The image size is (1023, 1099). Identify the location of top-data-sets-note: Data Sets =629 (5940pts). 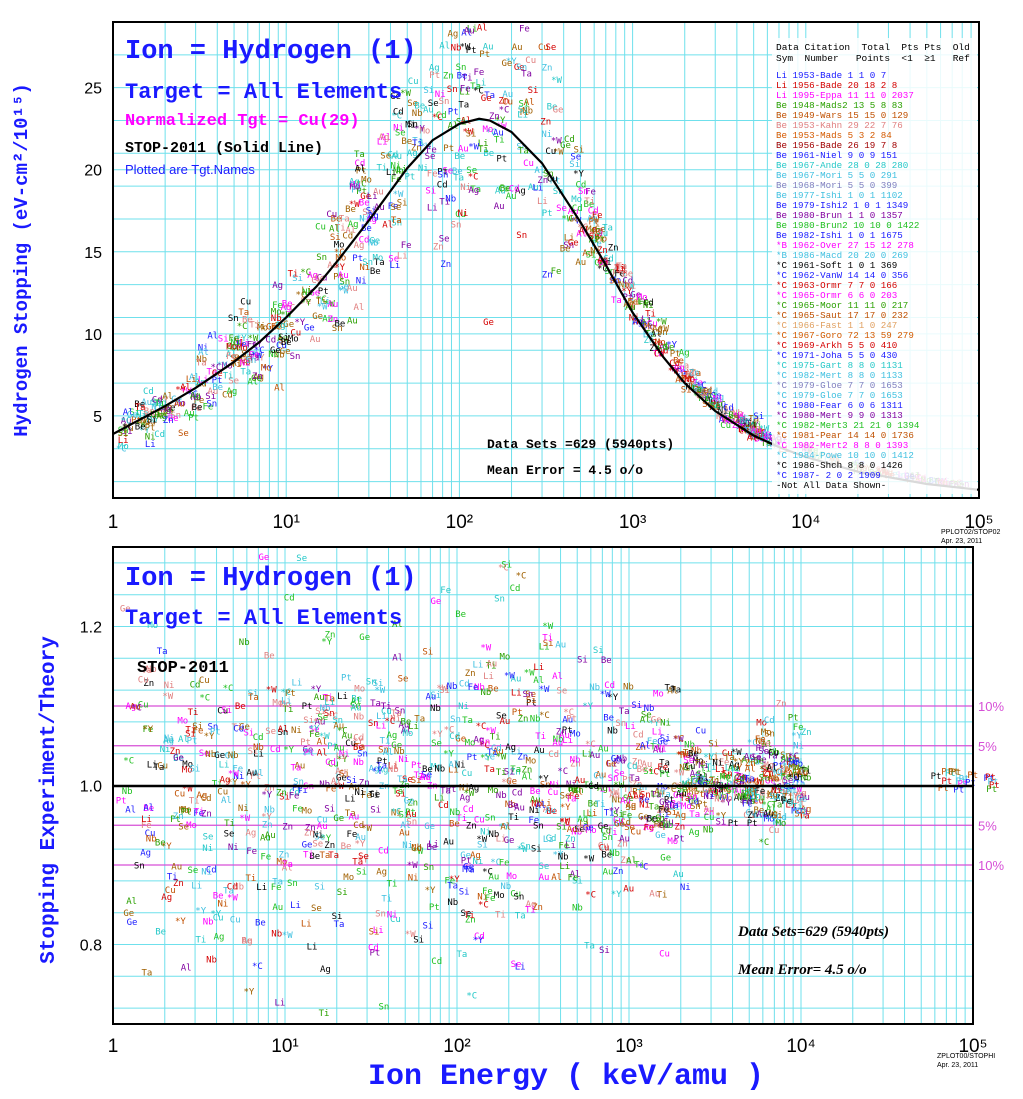
(580, 444).